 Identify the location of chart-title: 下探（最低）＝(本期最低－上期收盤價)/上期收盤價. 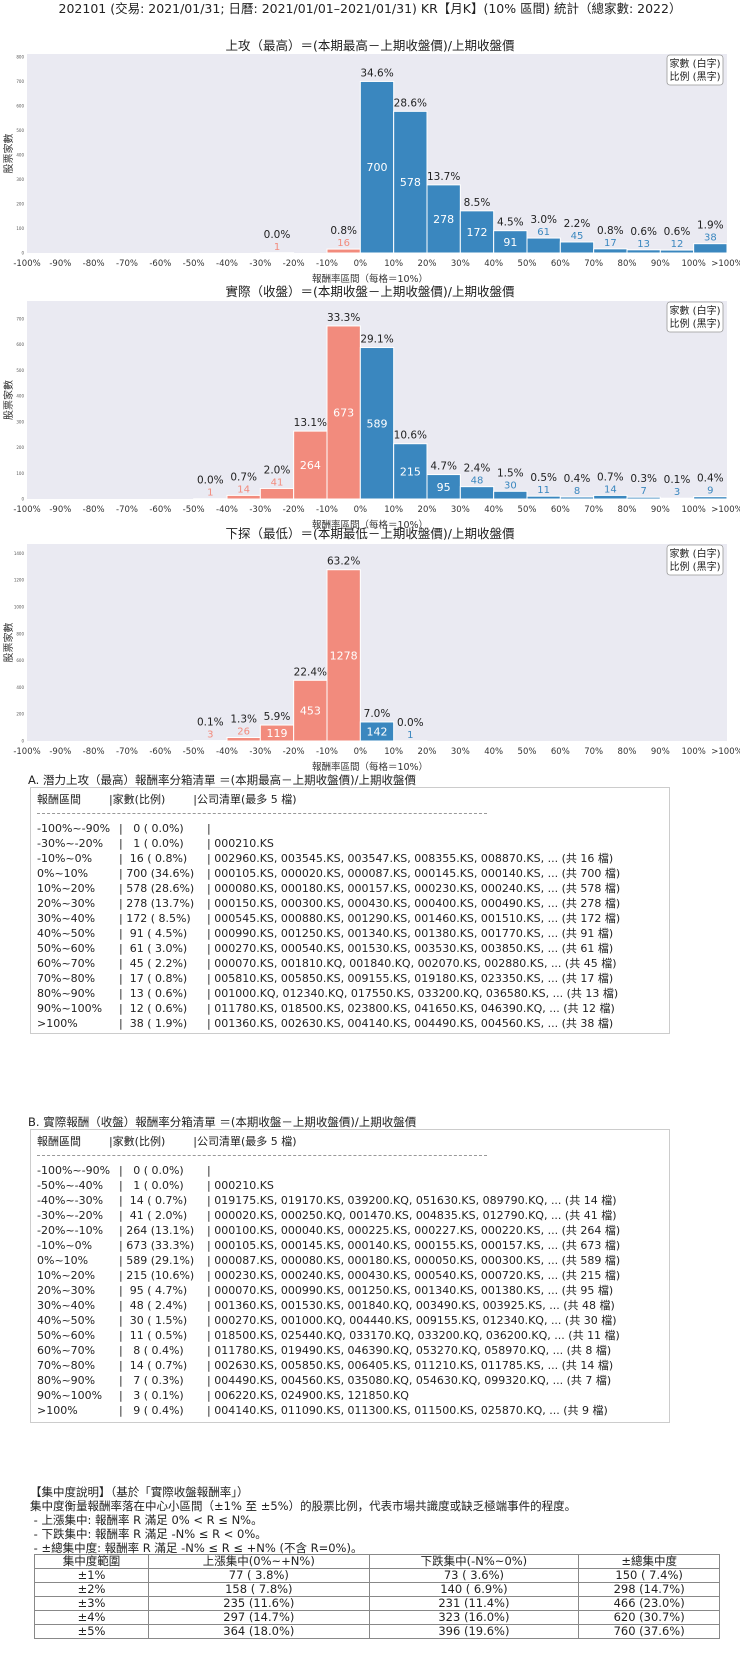
(370, 533).